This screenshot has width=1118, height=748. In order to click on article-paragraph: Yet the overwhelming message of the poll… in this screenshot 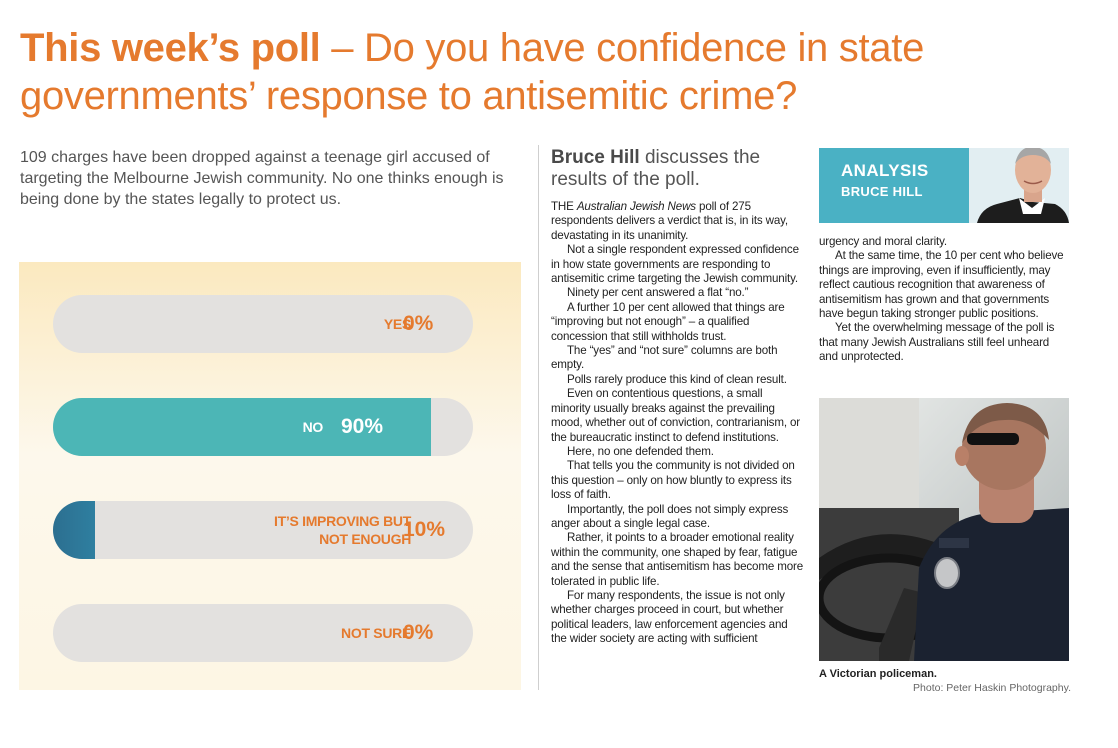, I will do `click(937, 342)`.